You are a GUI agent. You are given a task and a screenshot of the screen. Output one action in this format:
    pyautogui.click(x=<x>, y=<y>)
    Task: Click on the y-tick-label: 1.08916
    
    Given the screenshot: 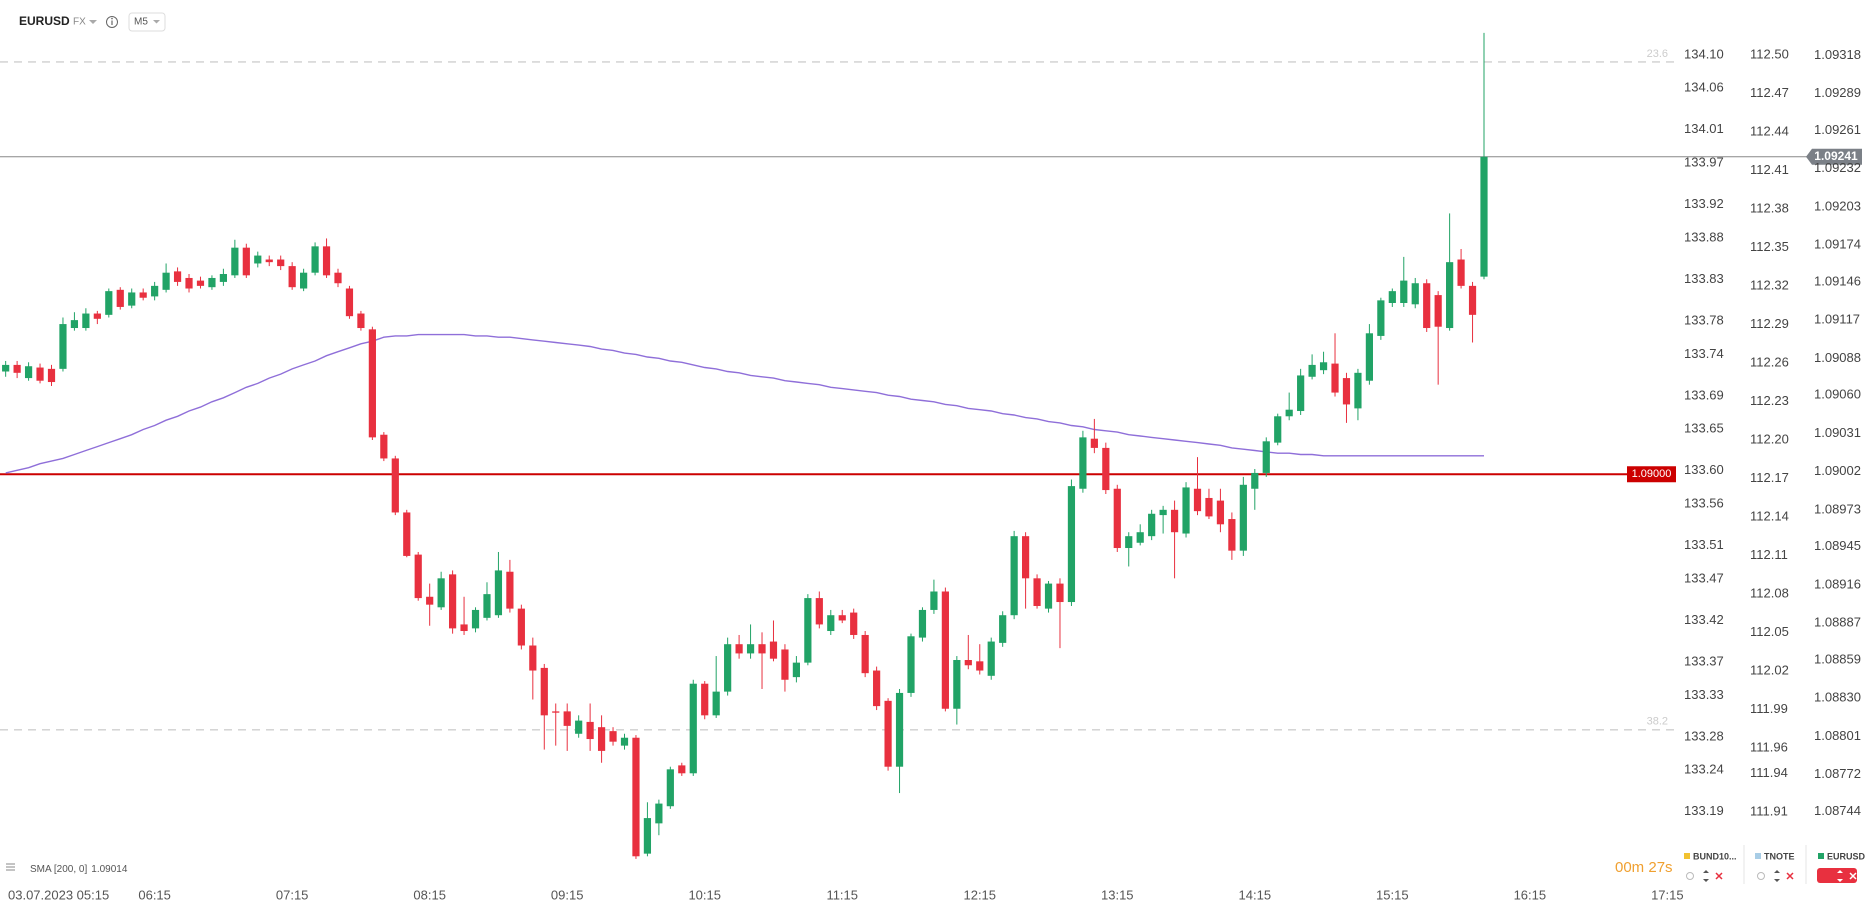 What is the action you would take?
    pyautogui.click(x=1837, y=583)
    